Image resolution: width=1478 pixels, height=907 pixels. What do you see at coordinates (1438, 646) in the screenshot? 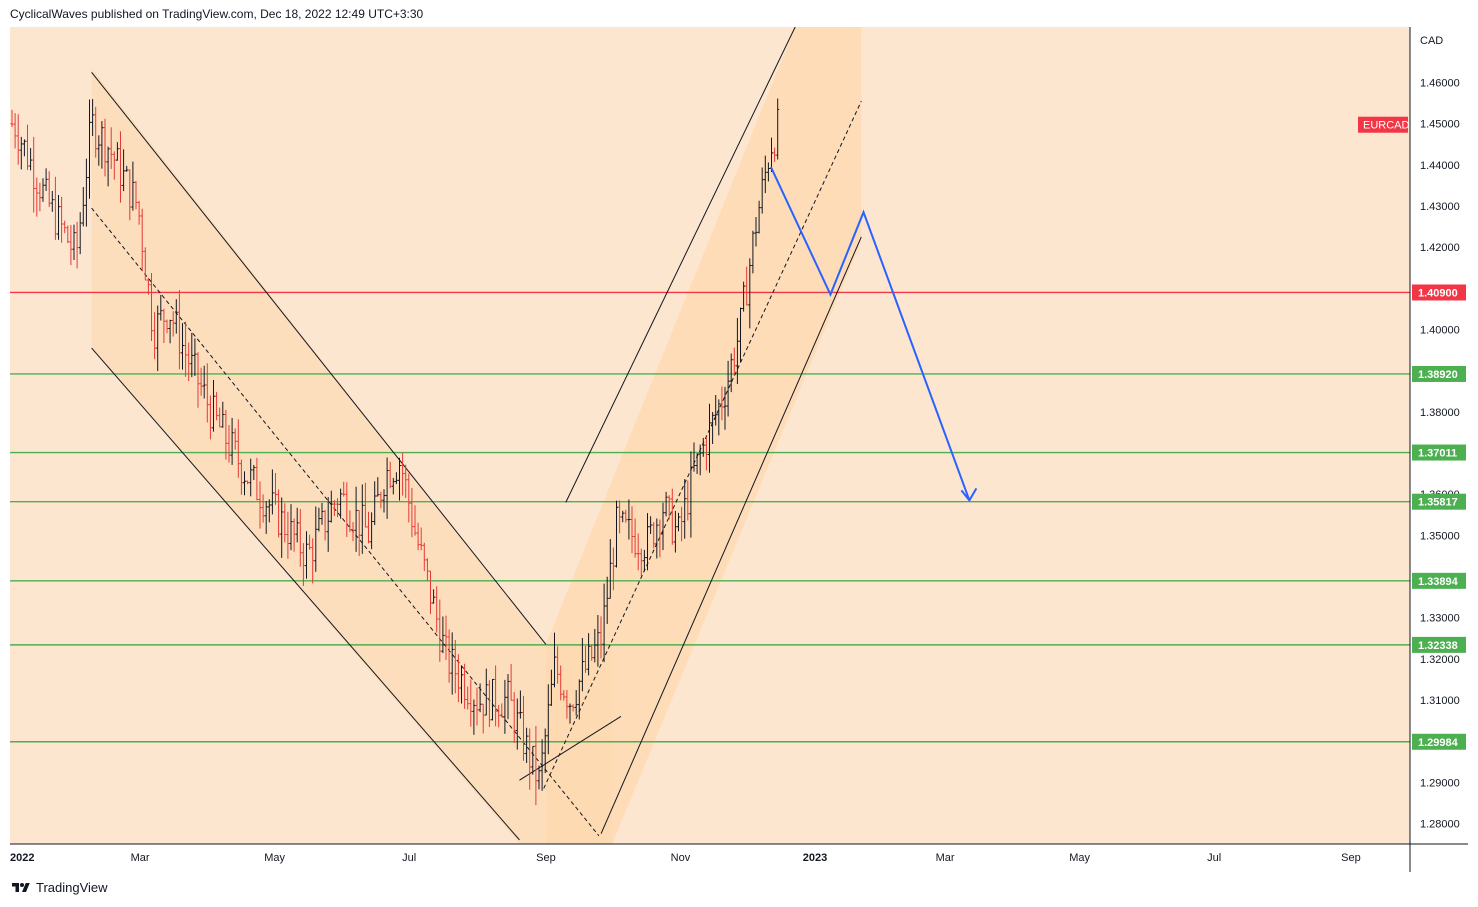
I see `level-badge-label: 1.32338` at bounding box center [1438, 646].